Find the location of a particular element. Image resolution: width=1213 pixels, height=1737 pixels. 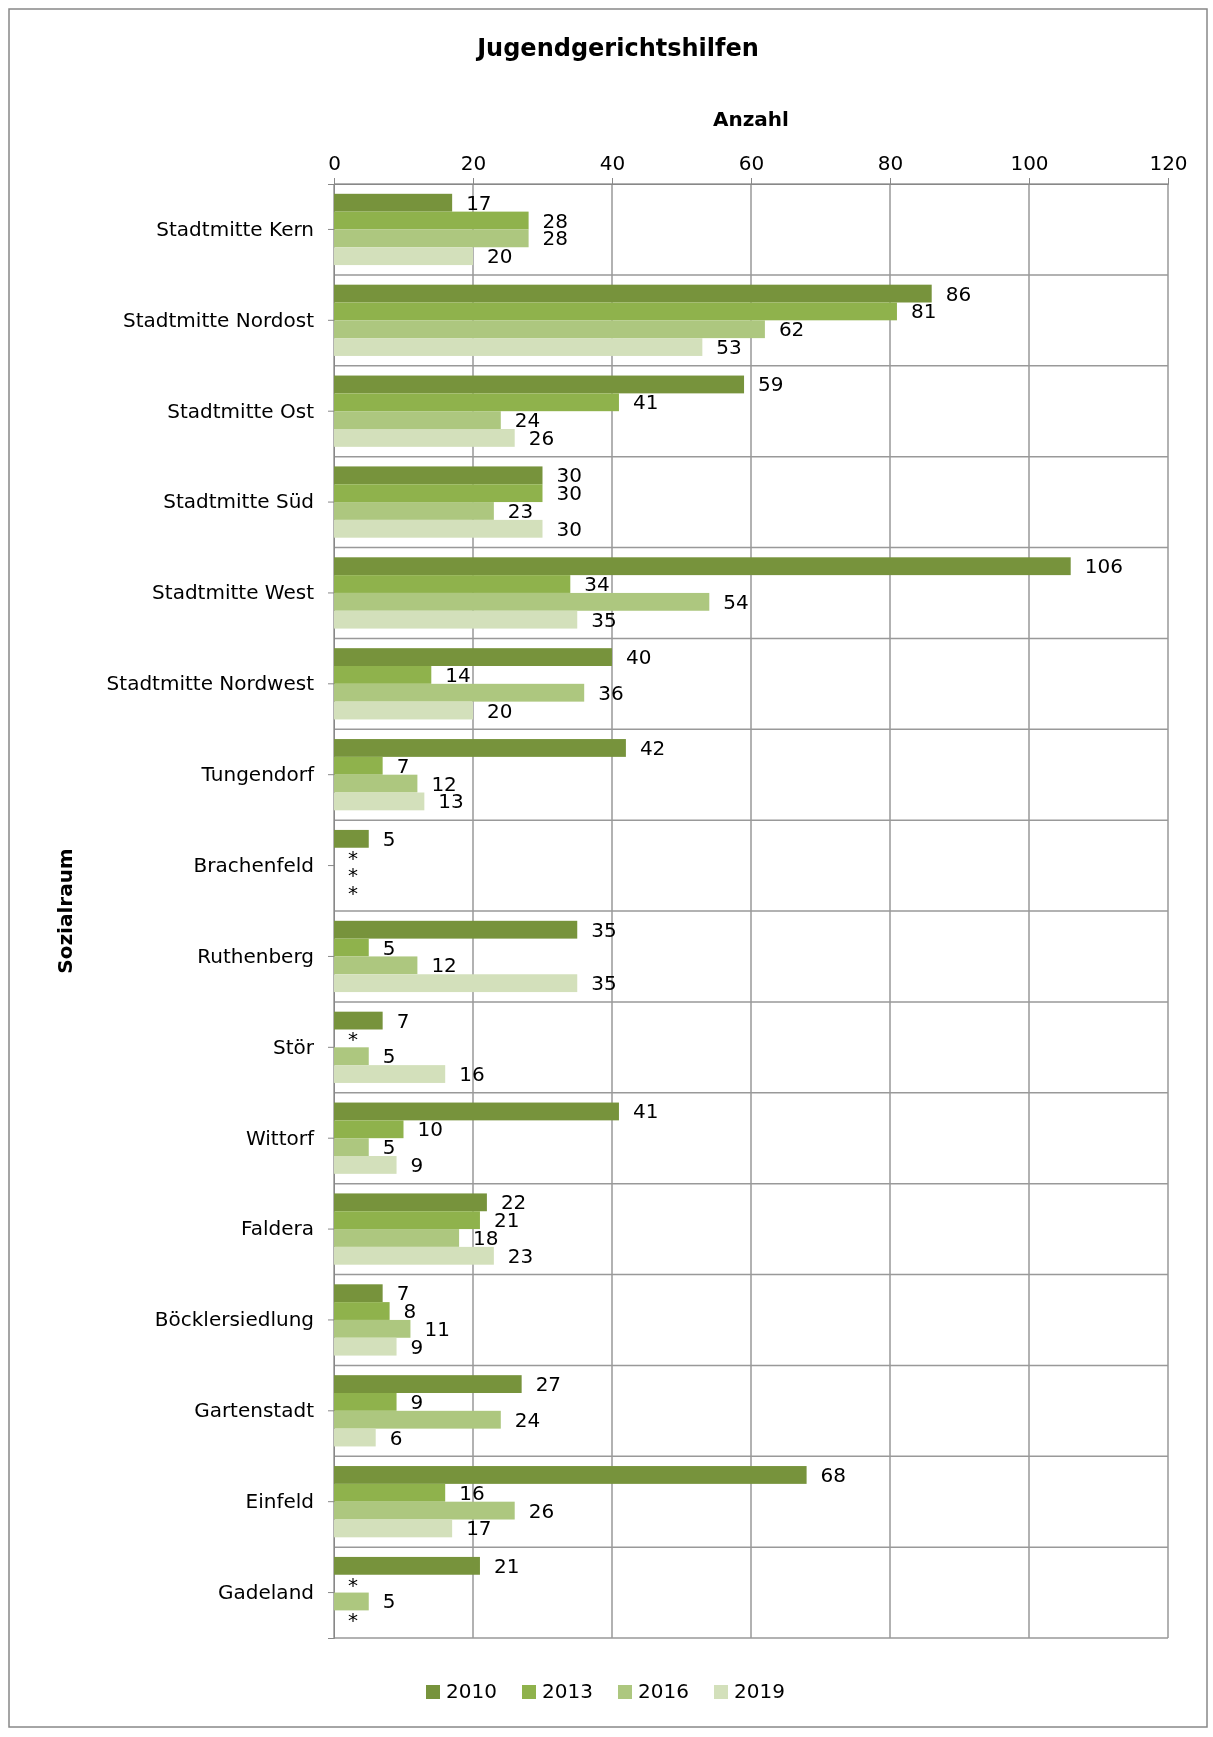

y-tick-label: Gadeland is located at coordinates (266, 1591).